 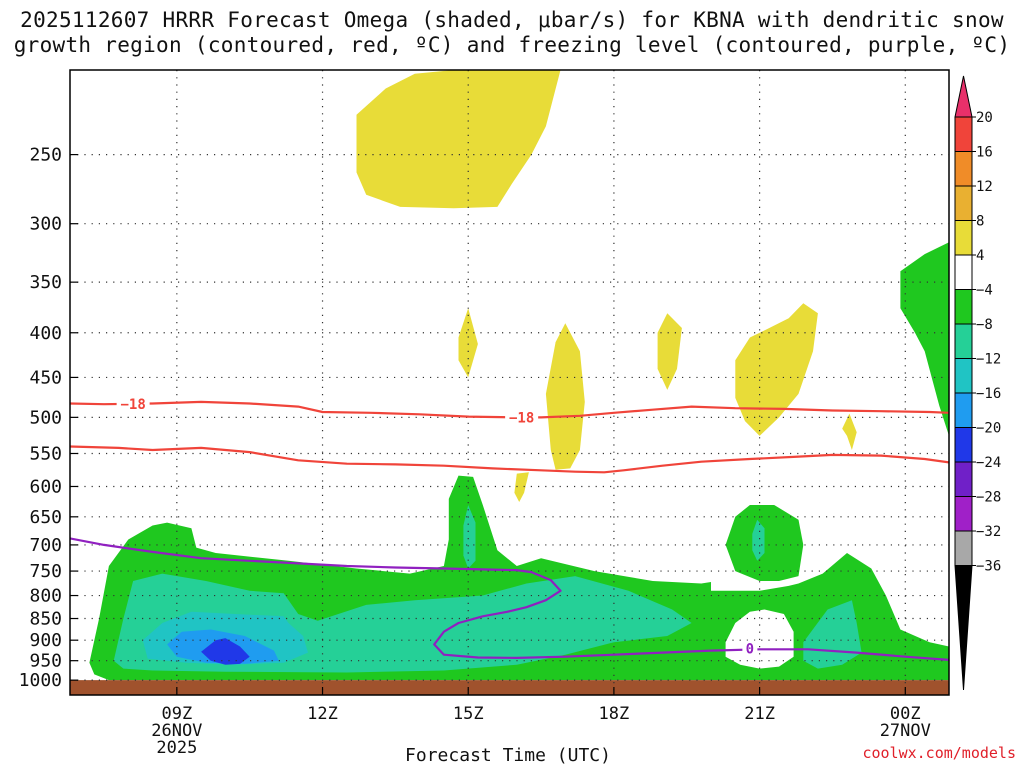 What do you see at coordinates (924, 339) in the screenshot?
I see `omega-region-green-right-edge` at bounding box center [924, 339].